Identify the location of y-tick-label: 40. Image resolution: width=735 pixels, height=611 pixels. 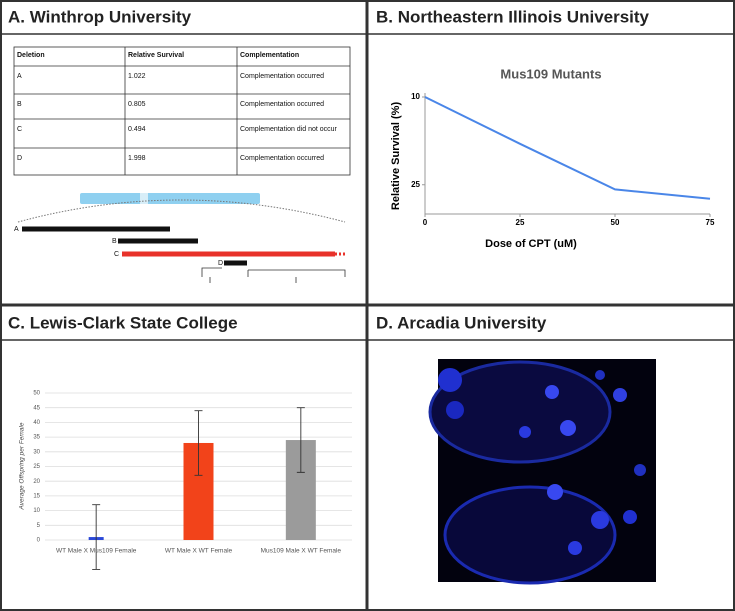
(36, 423).